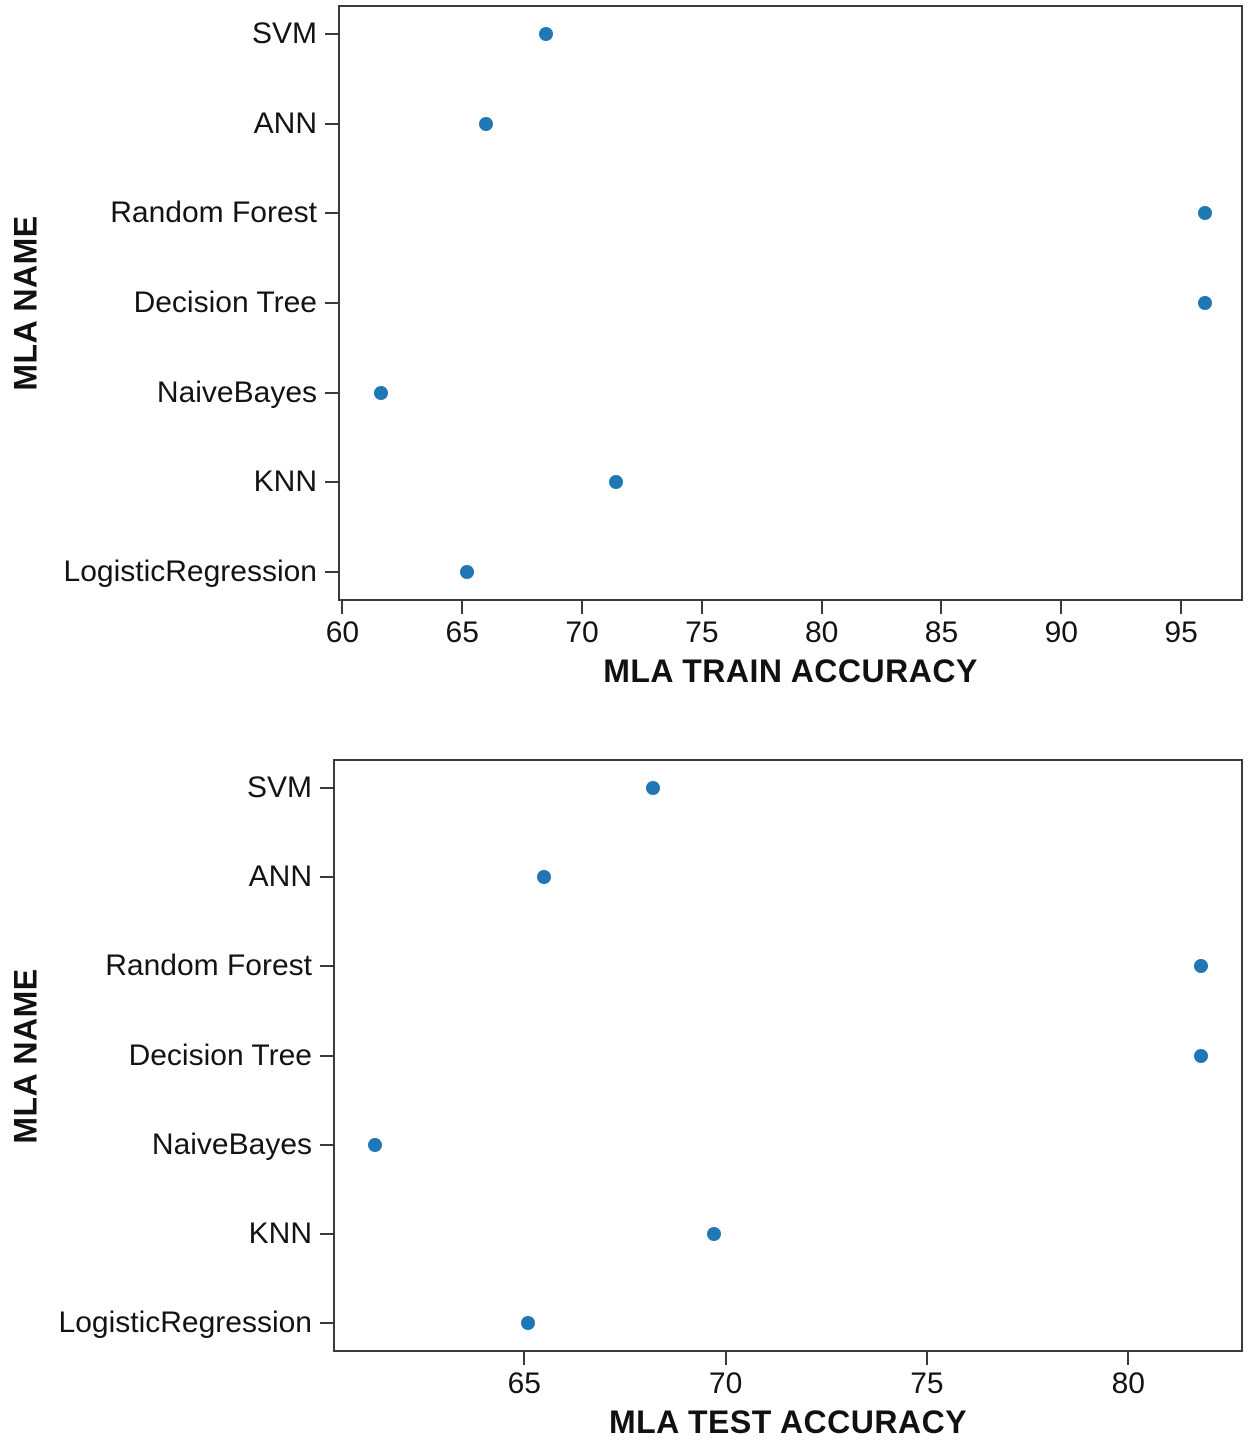  What do you see at coordinates (342, 632) in the screenshot?
I see `x-tick-label: 60` at bounding box center [342, 632].